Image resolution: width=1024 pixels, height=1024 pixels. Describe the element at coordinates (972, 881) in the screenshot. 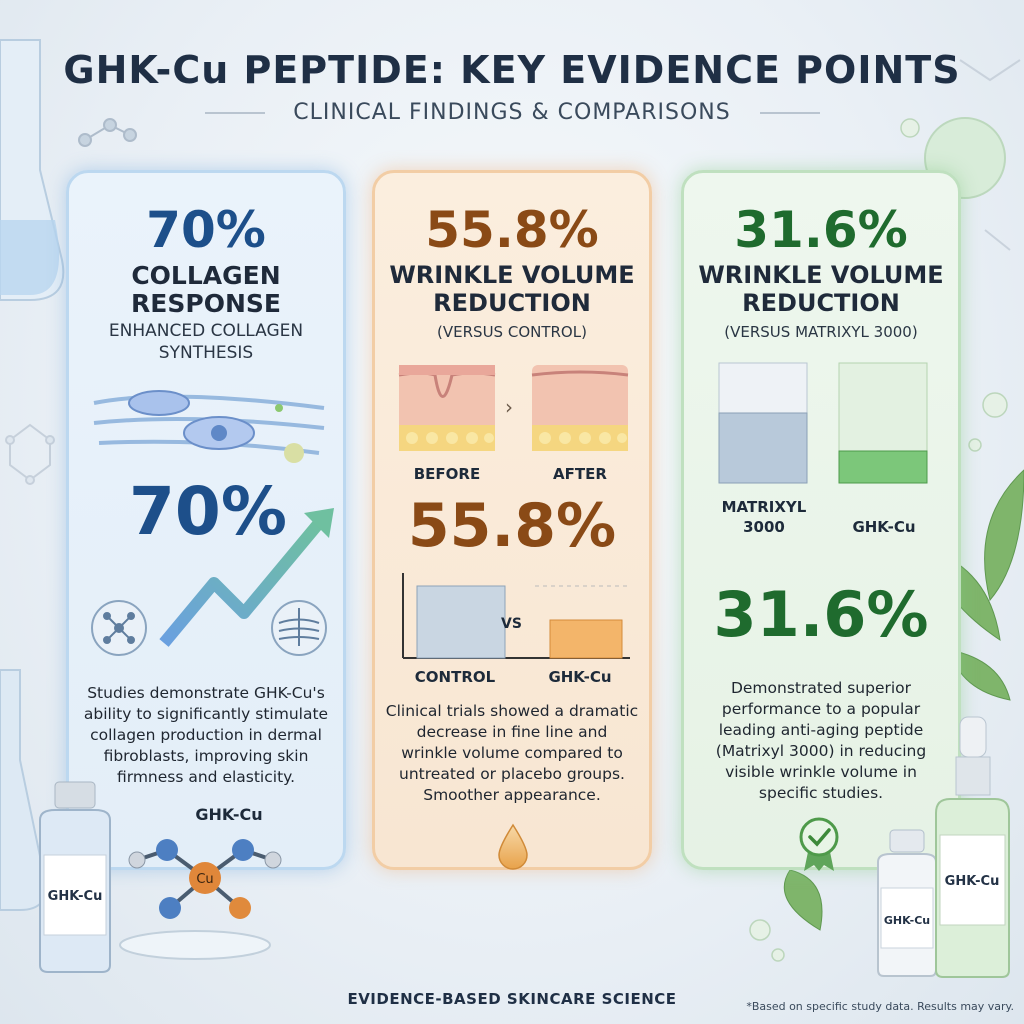

I see `right-dropper-bottle-label: GHK-Cu` at that location.